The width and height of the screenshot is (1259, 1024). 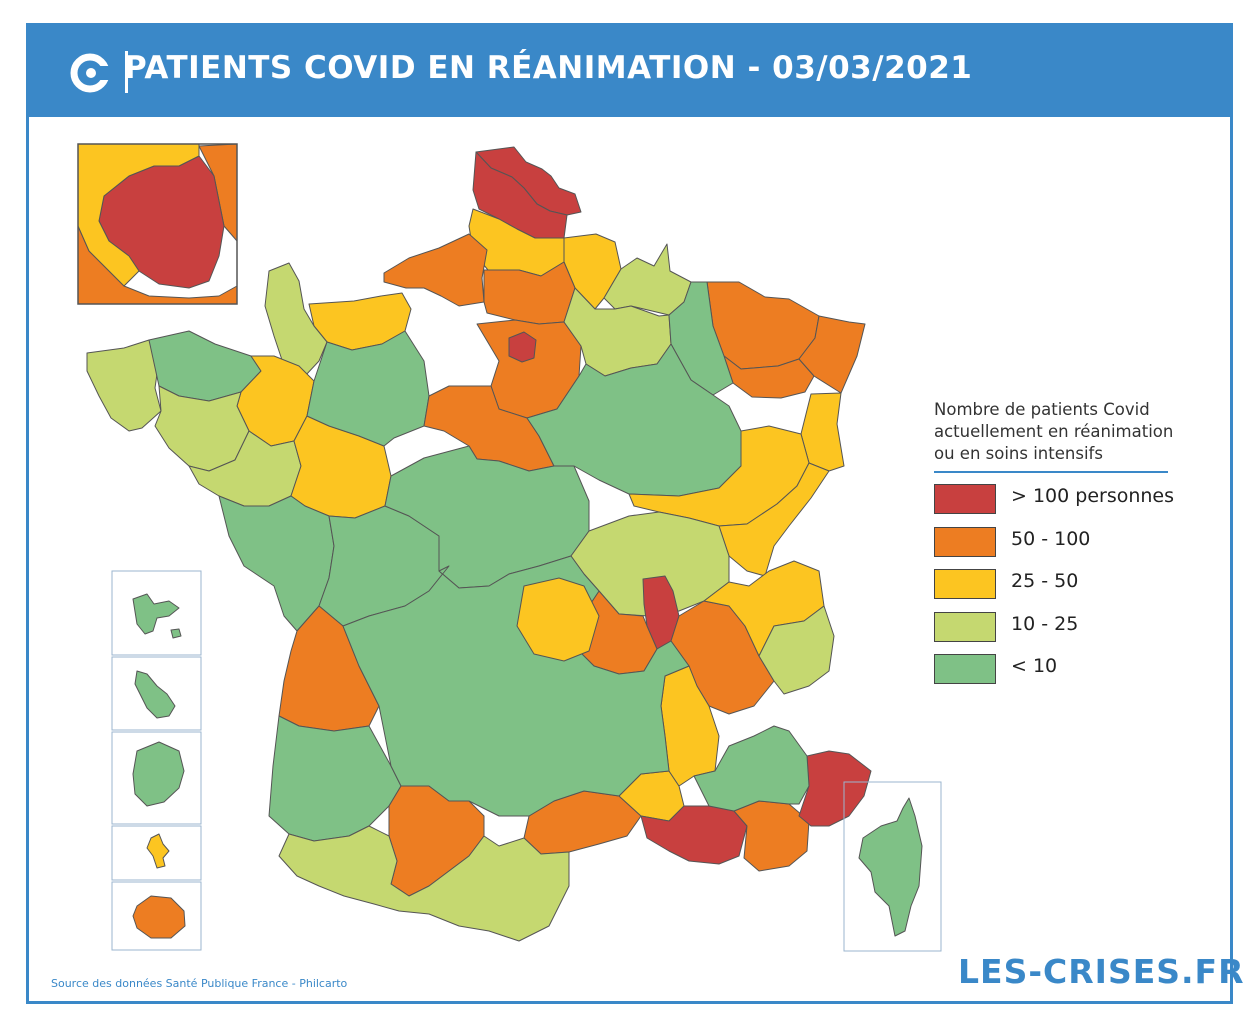 What do you see at coordinates (335, 778) in the screenshot?
I see `zone-landes` at bounding box center [335, 778].